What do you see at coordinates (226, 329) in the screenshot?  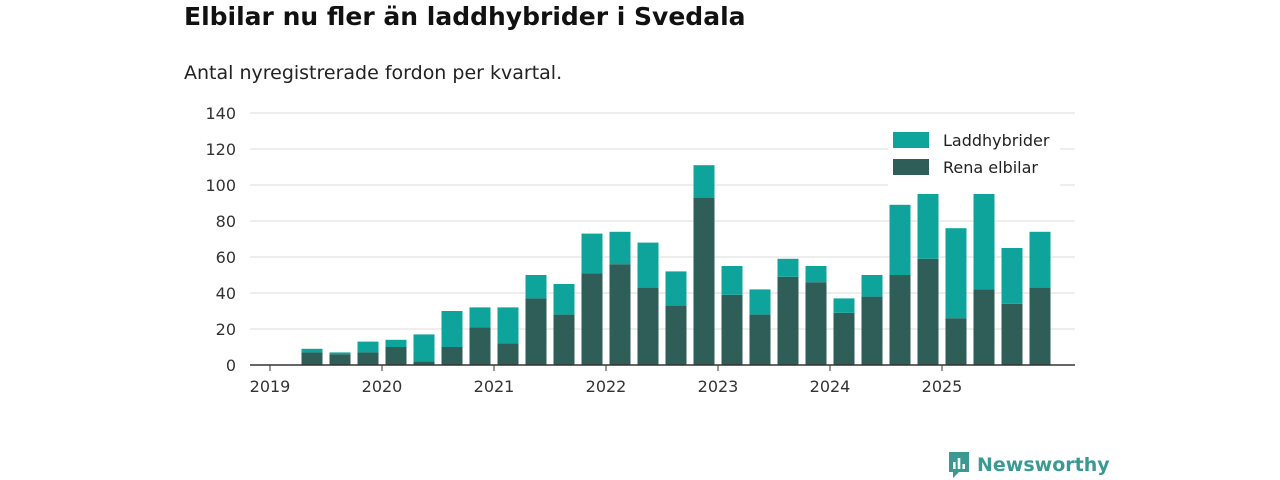 I see `y-tick-label: 20` at bounding box center [226, 329].